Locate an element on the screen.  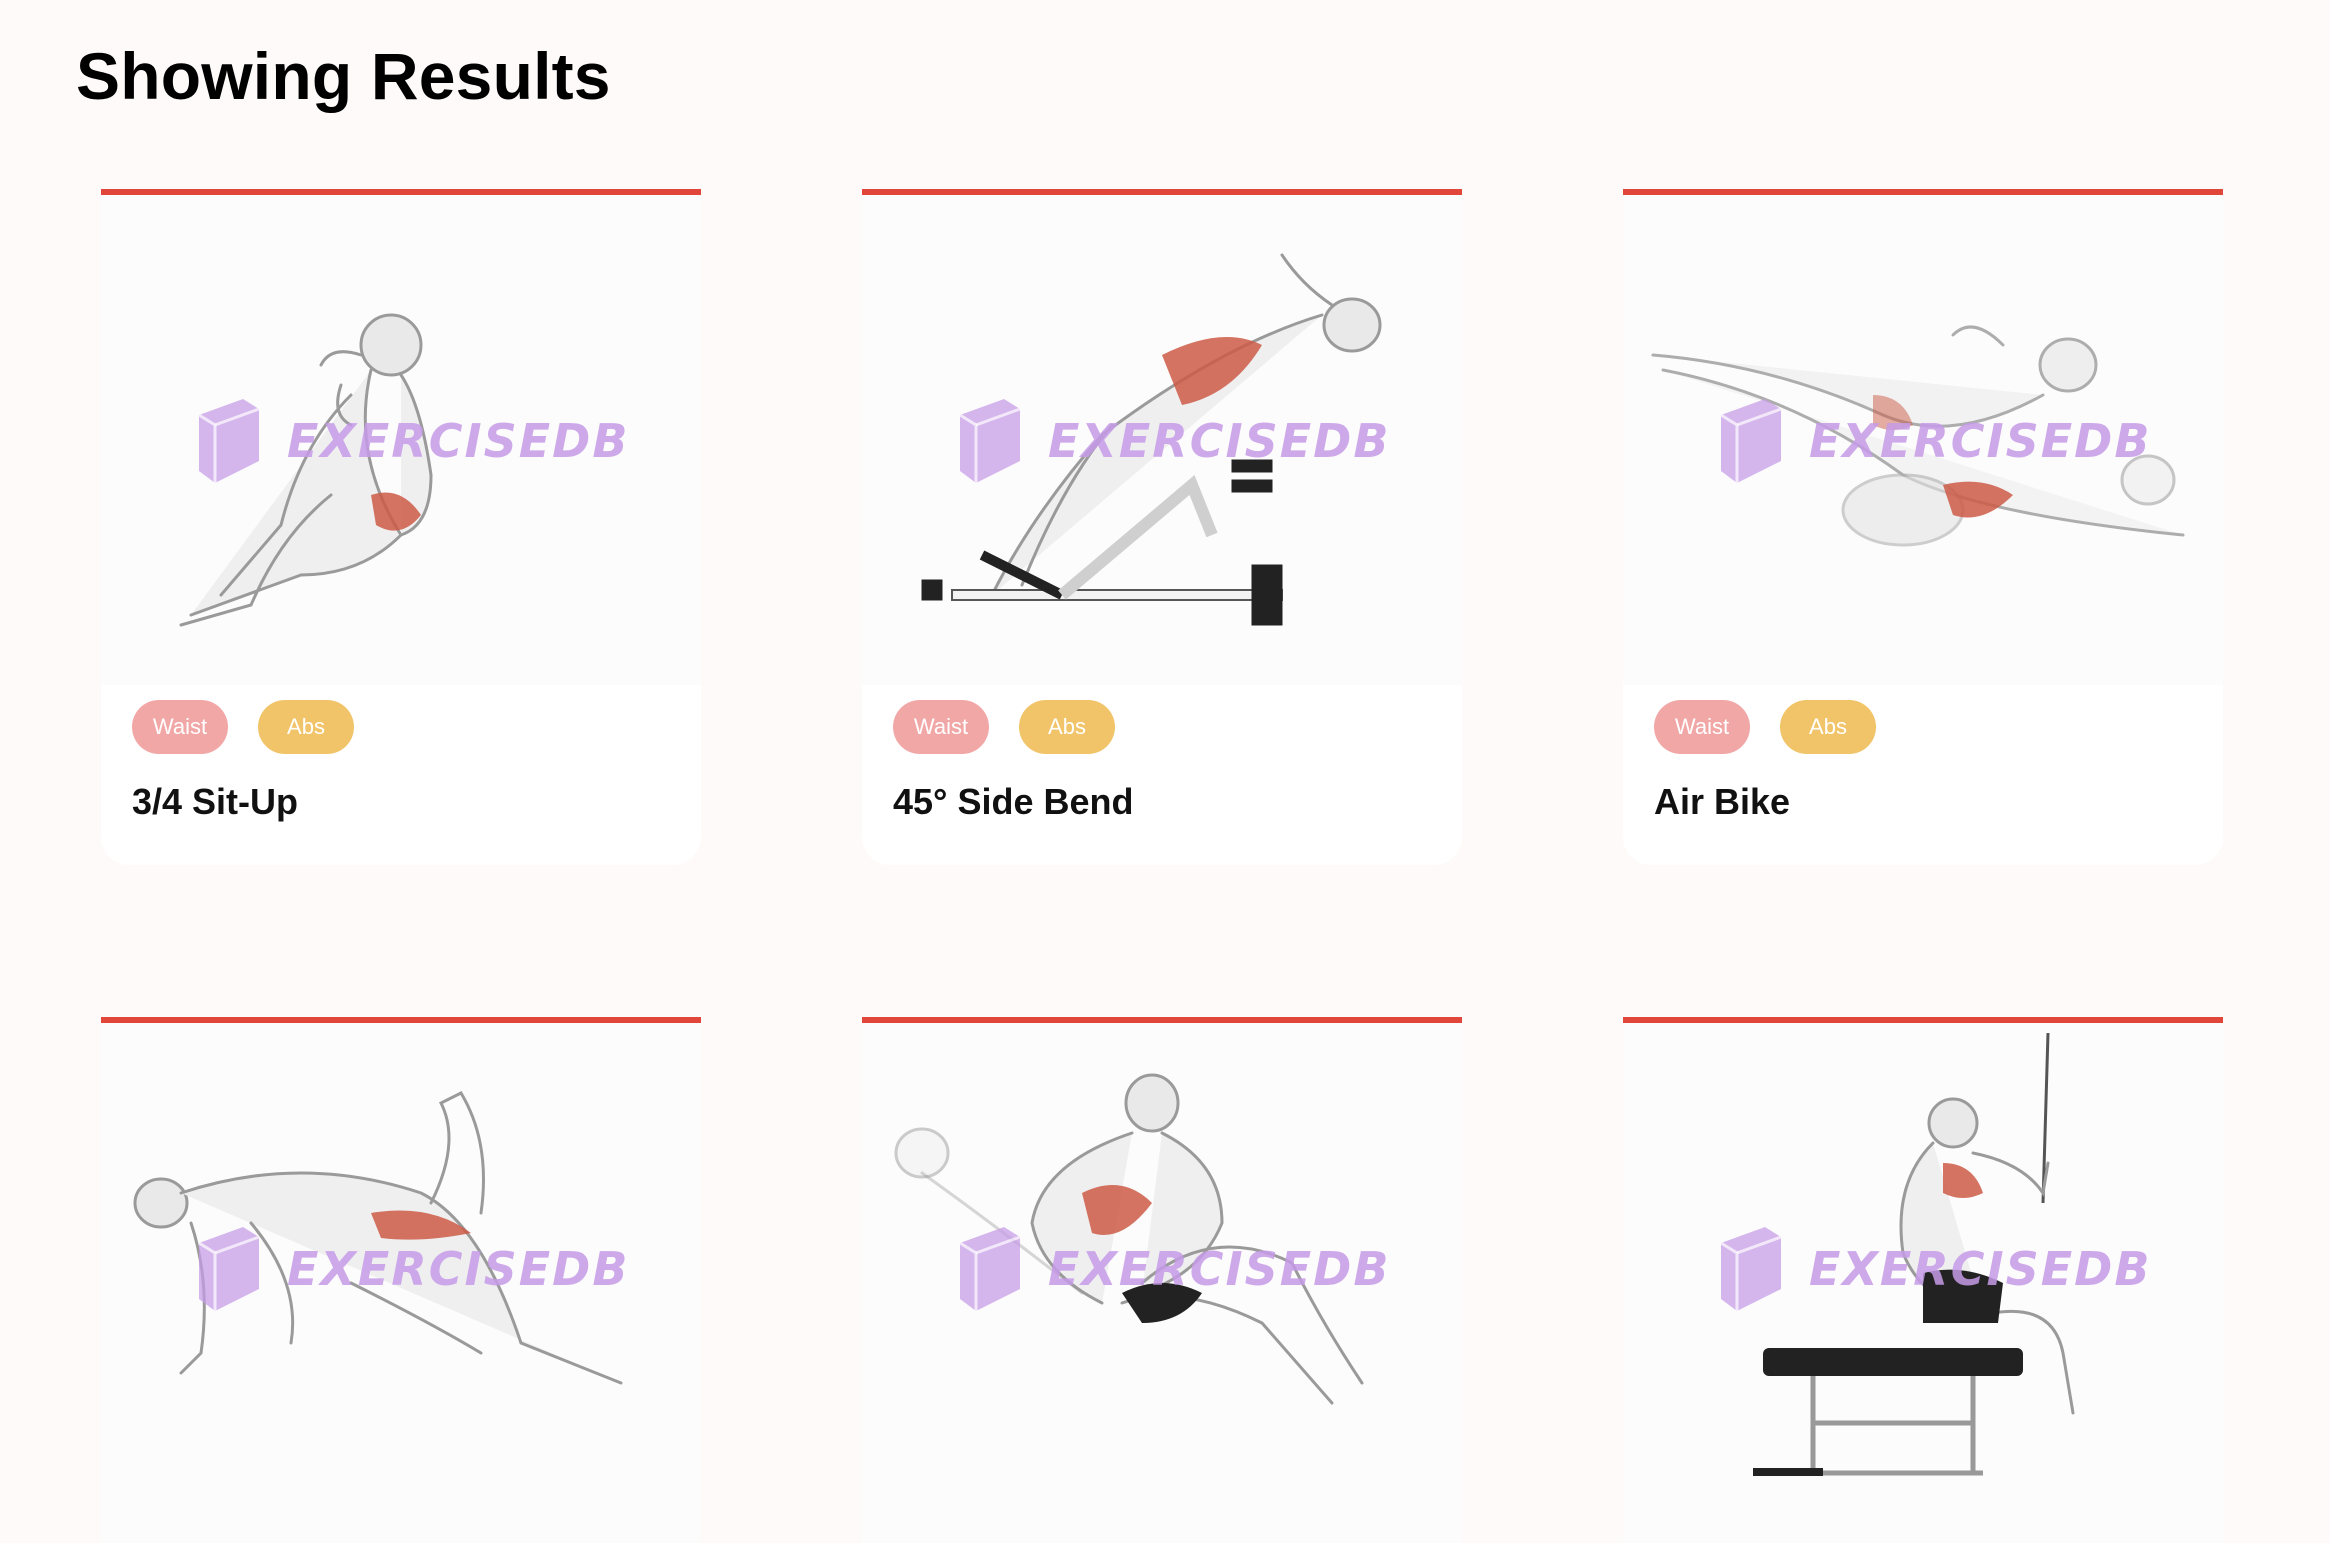
exercise-card: EXERCISEDB Waist Abs Air Bike is located at coordinates (1923, 527).